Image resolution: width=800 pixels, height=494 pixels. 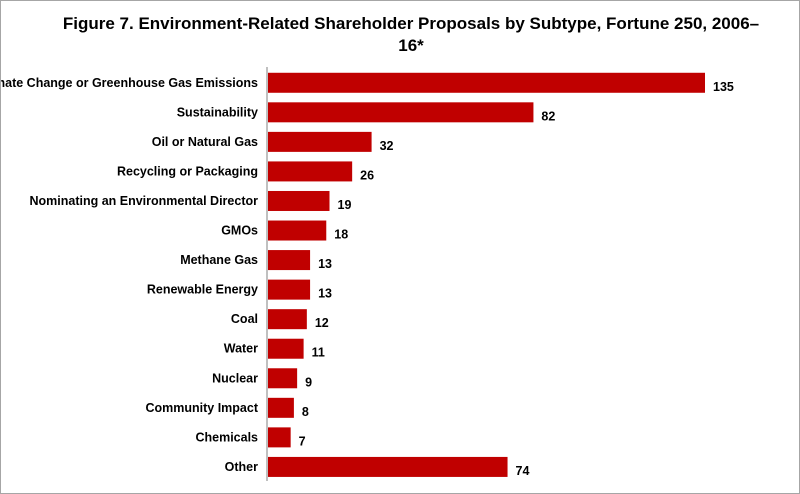 I want to click on category-label: Other, so click(x=241, y=467).